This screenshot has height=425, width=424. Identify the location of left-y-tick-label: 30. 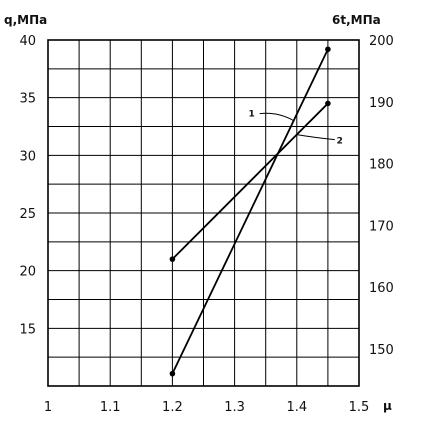
(27, 156).